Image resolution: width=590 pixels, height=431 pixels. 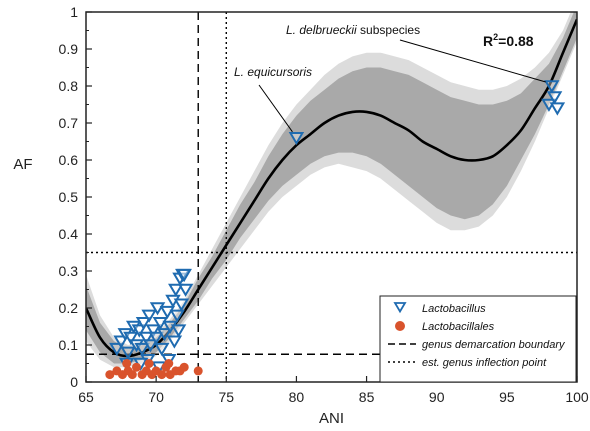 What do you see at coordinates (577, 397) in the screenshot?
I see `x-tick-label: 100` at bounding box center [577, 397].